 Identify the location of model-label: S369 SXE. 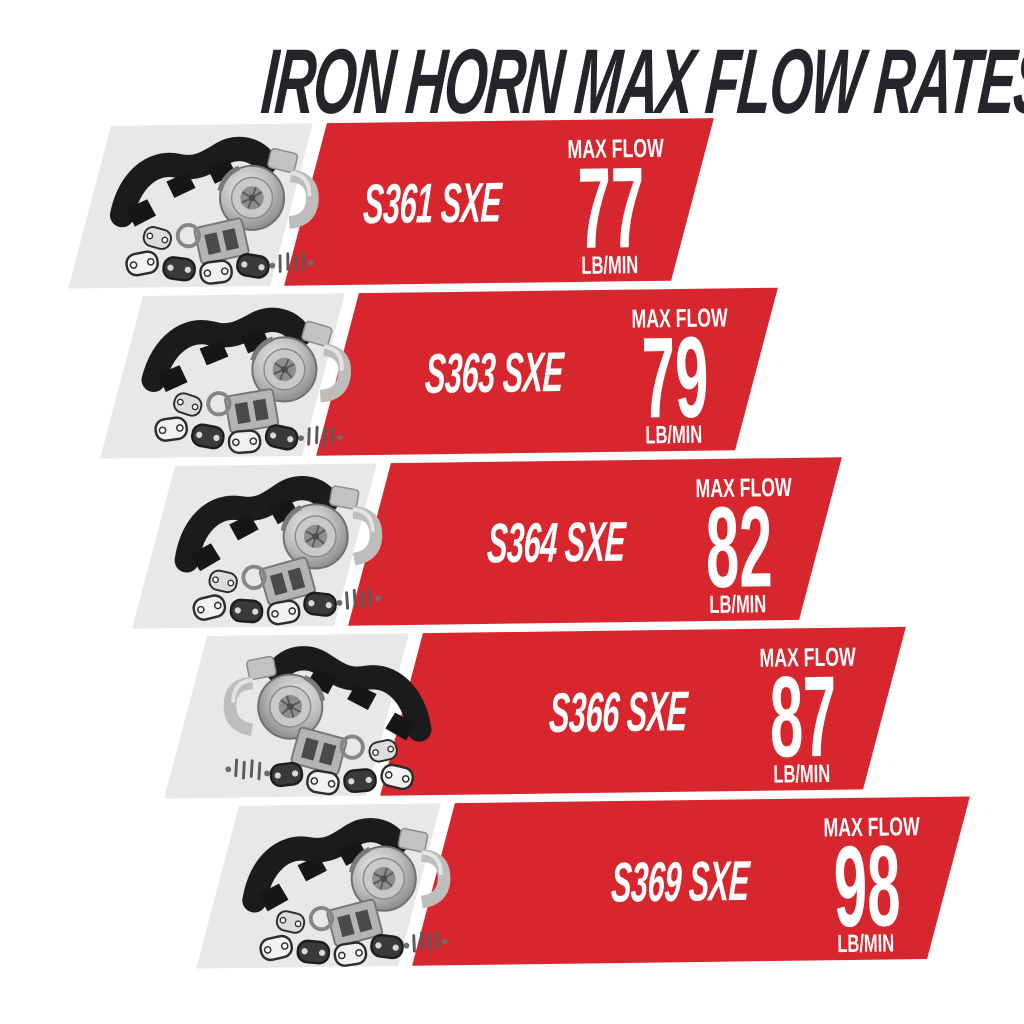
(680, 881).